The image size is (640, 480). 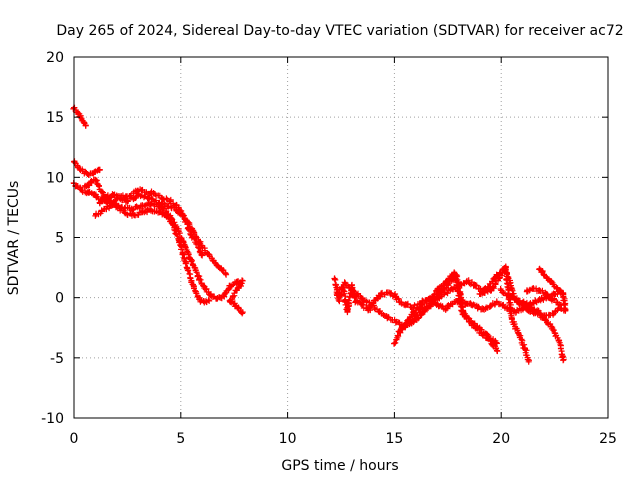 I want to click on series-track-k, so click(x=445, y=308).